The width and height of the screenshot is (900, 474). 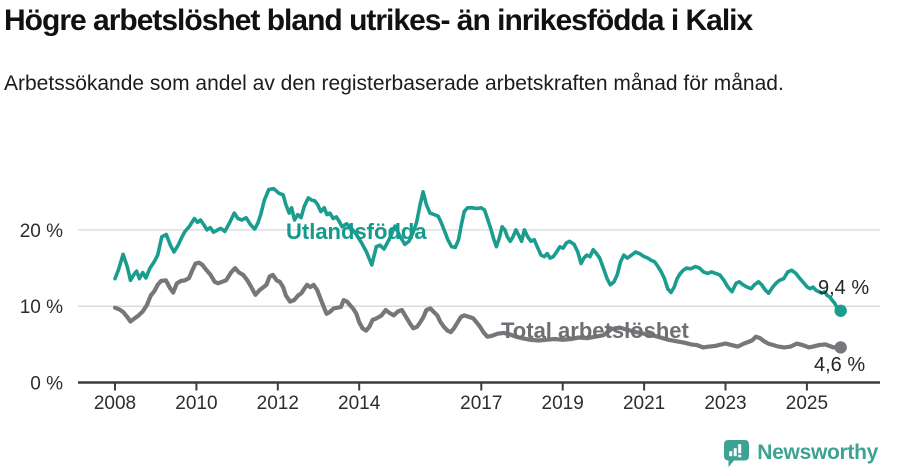 What do you see at coordinates (481, 403) in the screenshot?
I see `x-tick-label-2017: 2017` at bounding box center [481, 403].